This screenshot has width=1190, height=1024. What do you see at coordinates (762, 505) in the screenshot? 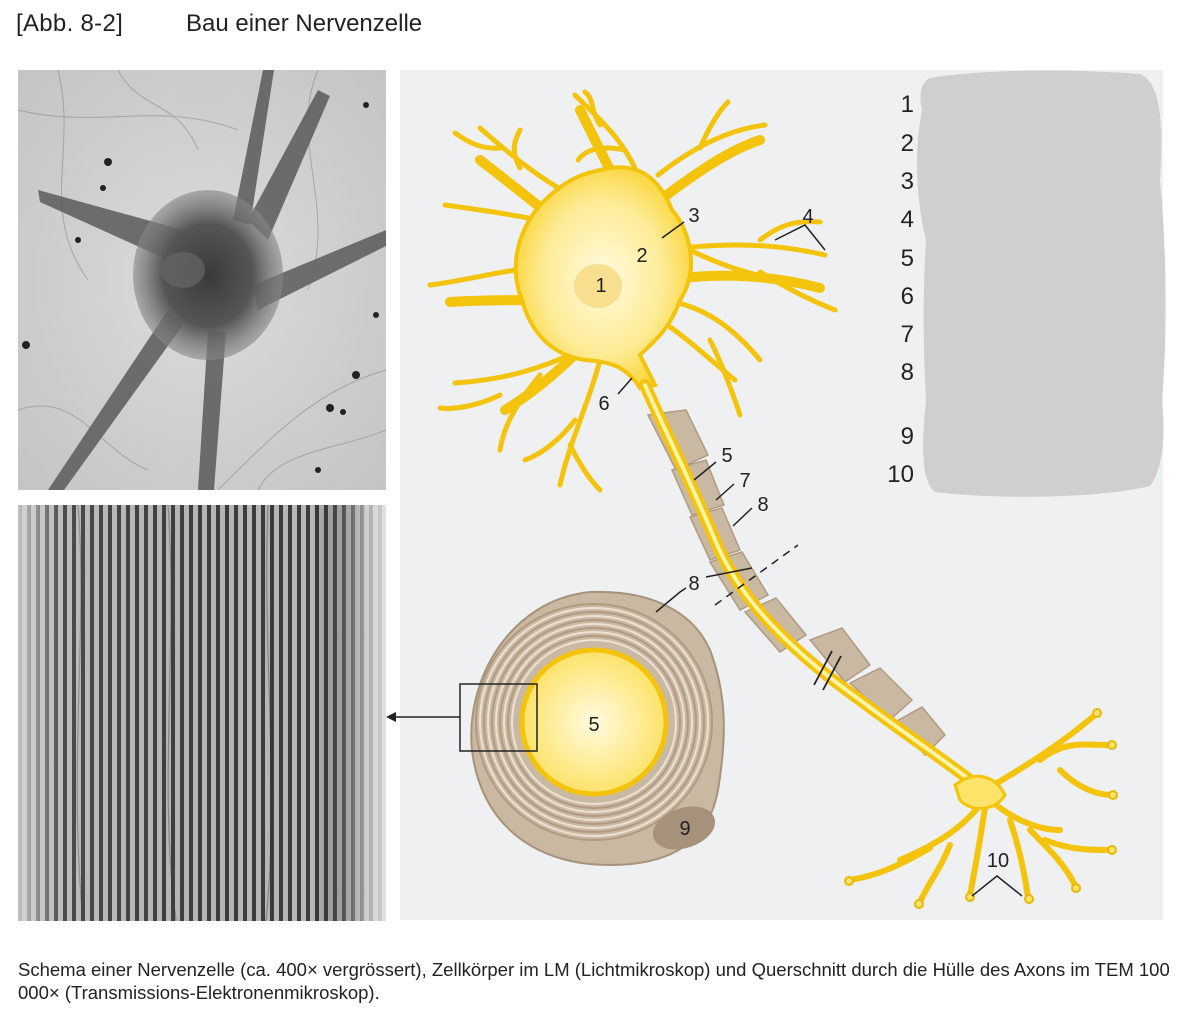
I see `label-myelin: 8` at bounding box center [762, 505].